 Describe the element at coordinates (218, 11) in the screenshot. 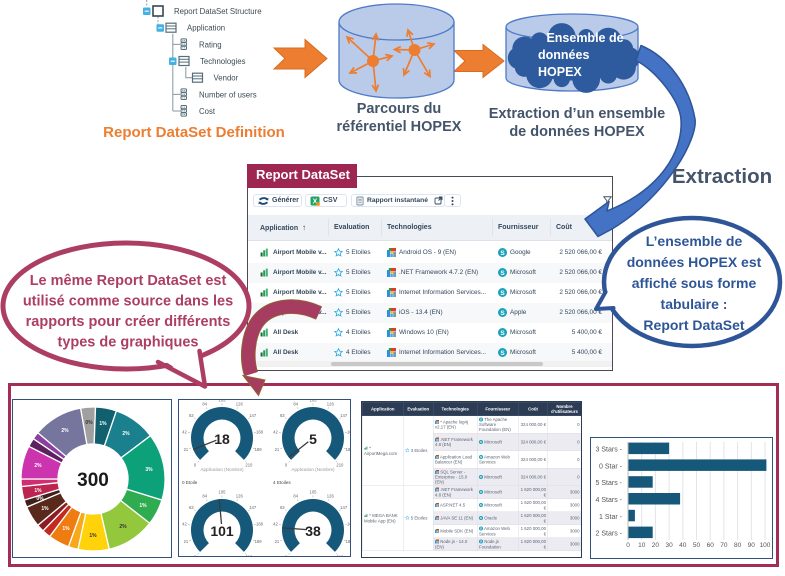

I see `svg-text: Report DataSet Structure` at that location.